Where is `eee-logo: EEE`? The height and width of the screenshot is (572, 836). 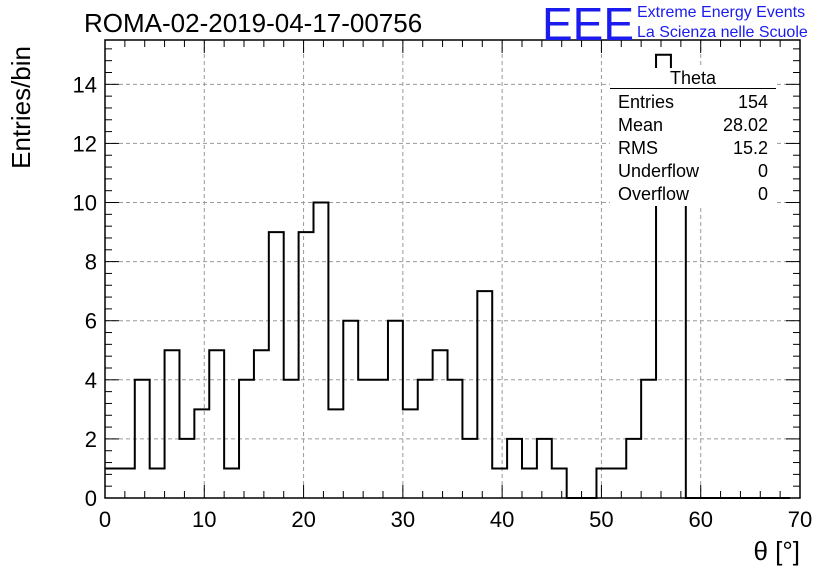
eee-logo: EEE is located at coordinates (588, 23).